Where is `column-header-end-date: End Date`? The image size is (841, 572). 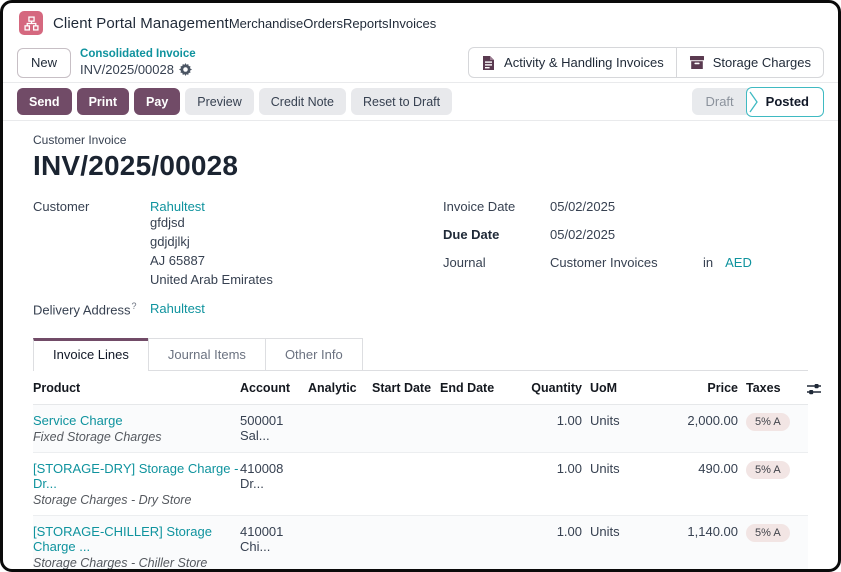 column-header-end-date: End Date is located at coordinates (467, 387).